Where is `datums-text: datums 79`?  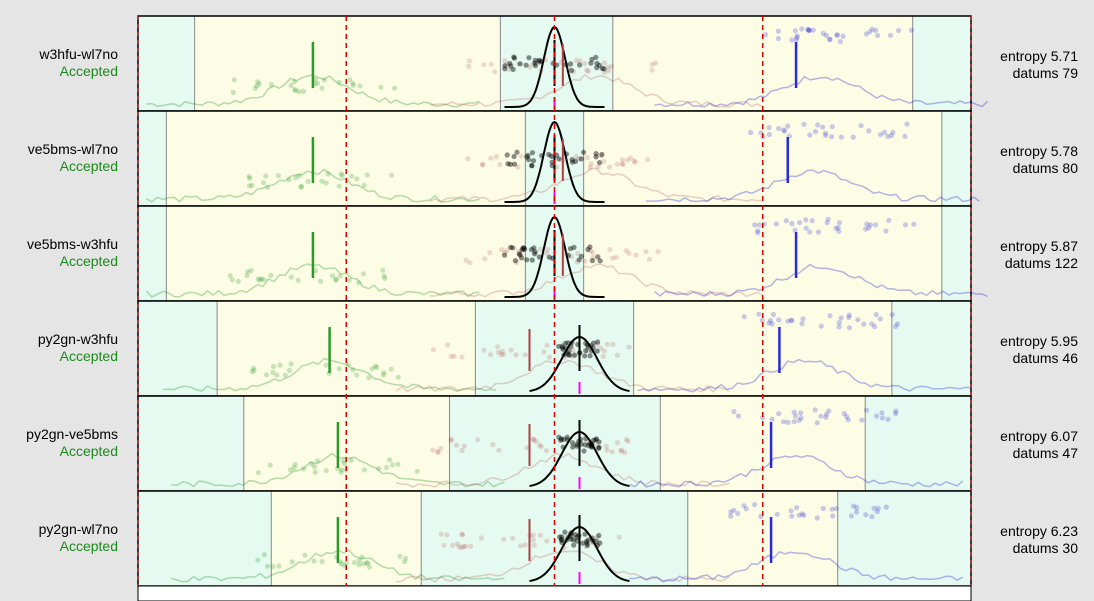
datums-text: datums 79 is located at coordinates (1045, 73).